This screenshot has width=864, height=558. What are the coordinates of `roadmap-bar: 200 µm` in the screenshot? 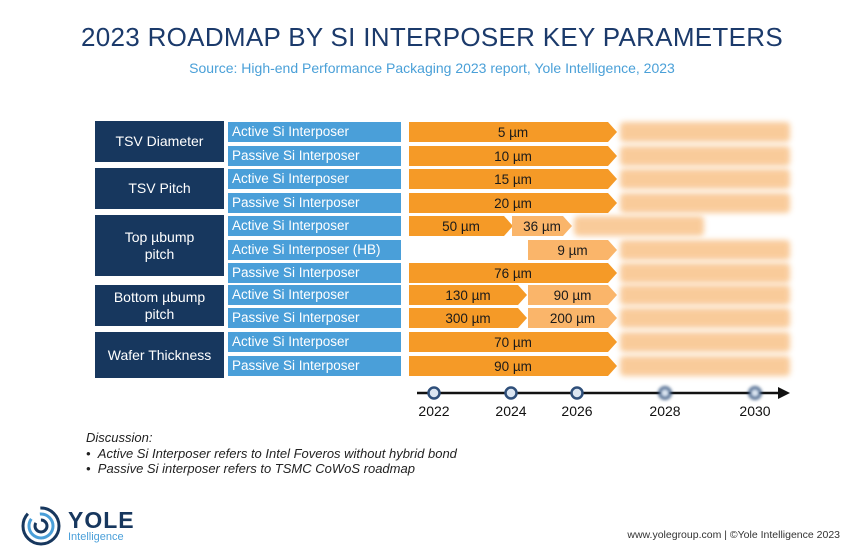 It's located at (572, 318).